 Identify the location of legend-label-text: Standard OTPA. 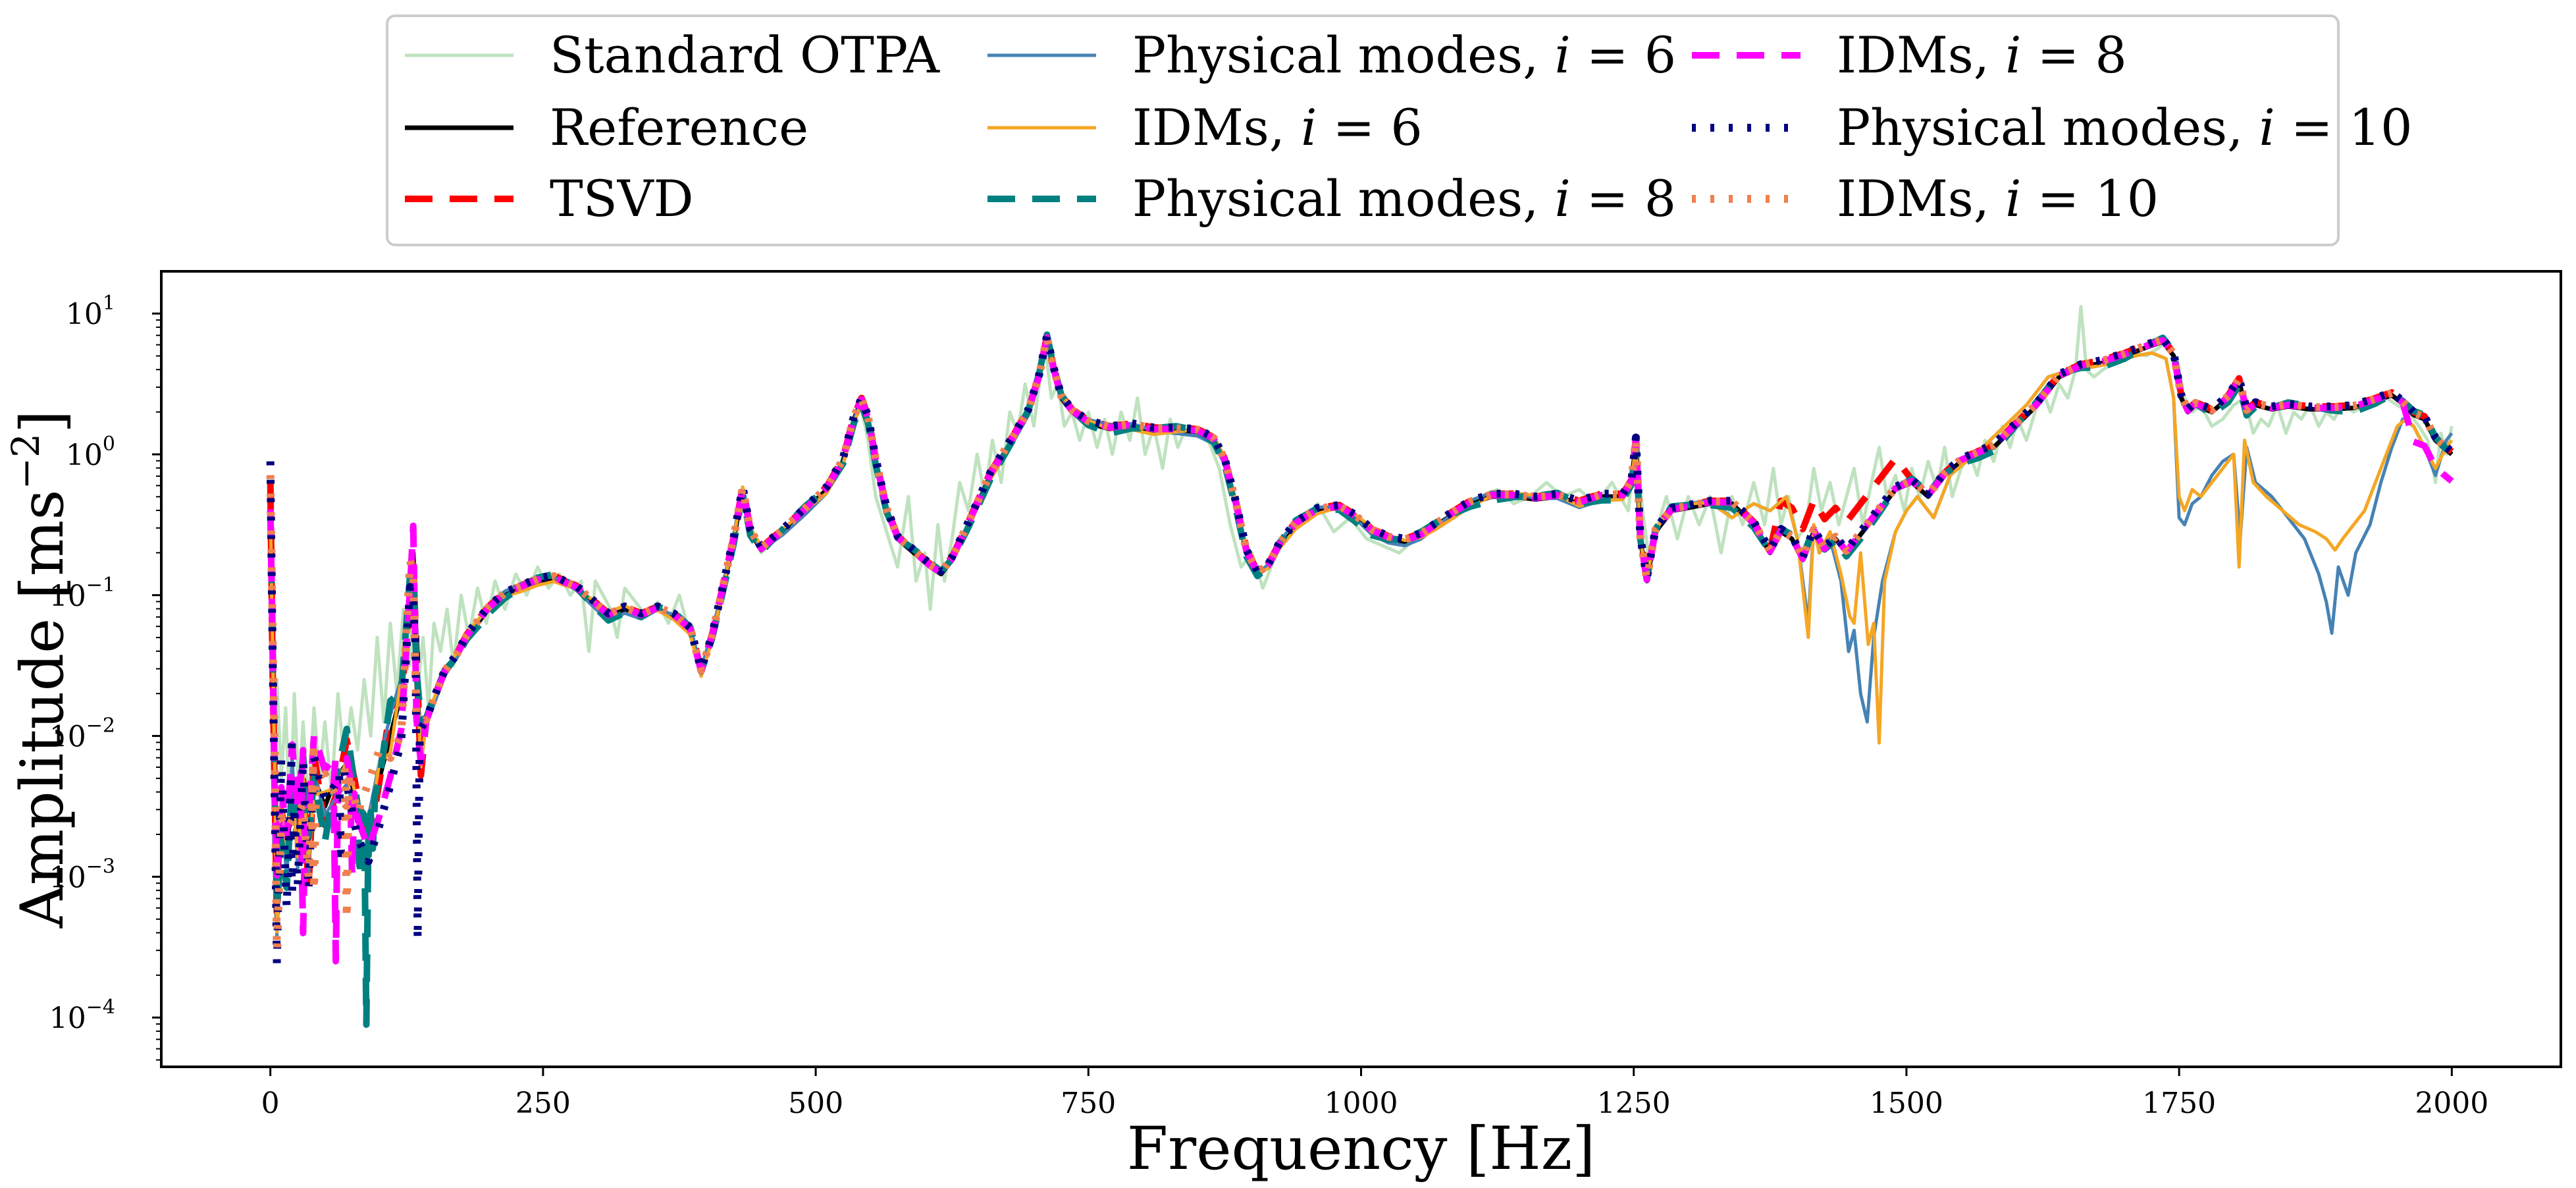
(745, 55).